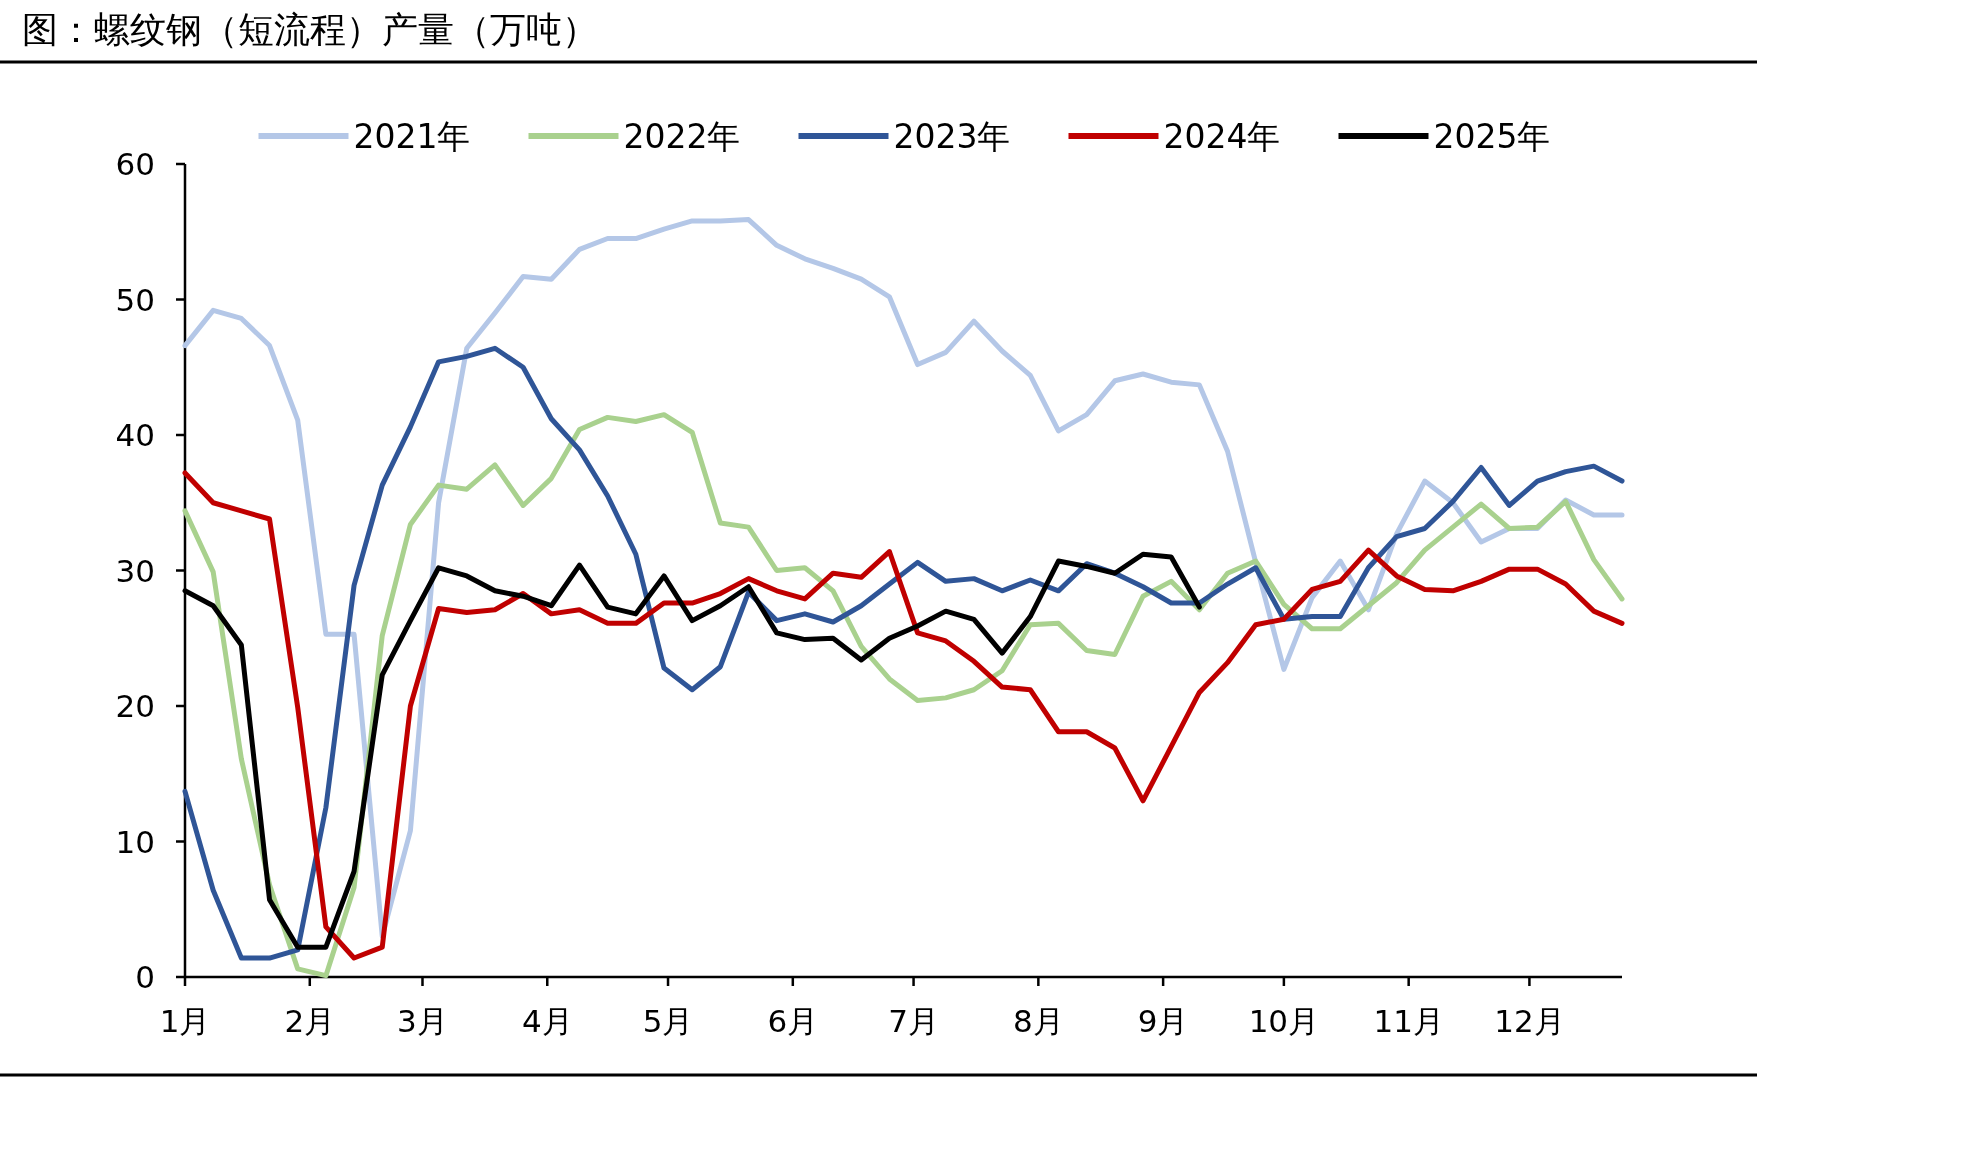  I want to click on x-tick-label: 1月, so click(185, 1021).